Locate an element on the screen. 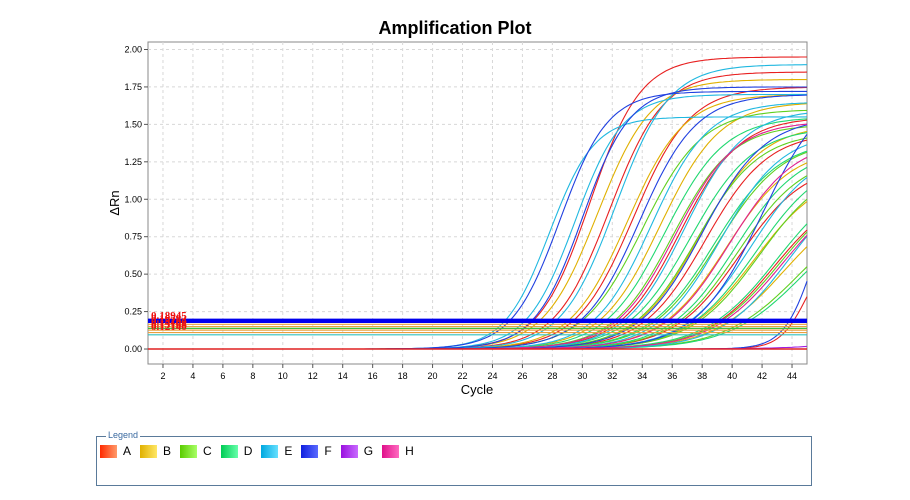 Image resolution: width=910 pixels, height=500 pixels. legend-item-h: H is located at coordinates (398, 451).